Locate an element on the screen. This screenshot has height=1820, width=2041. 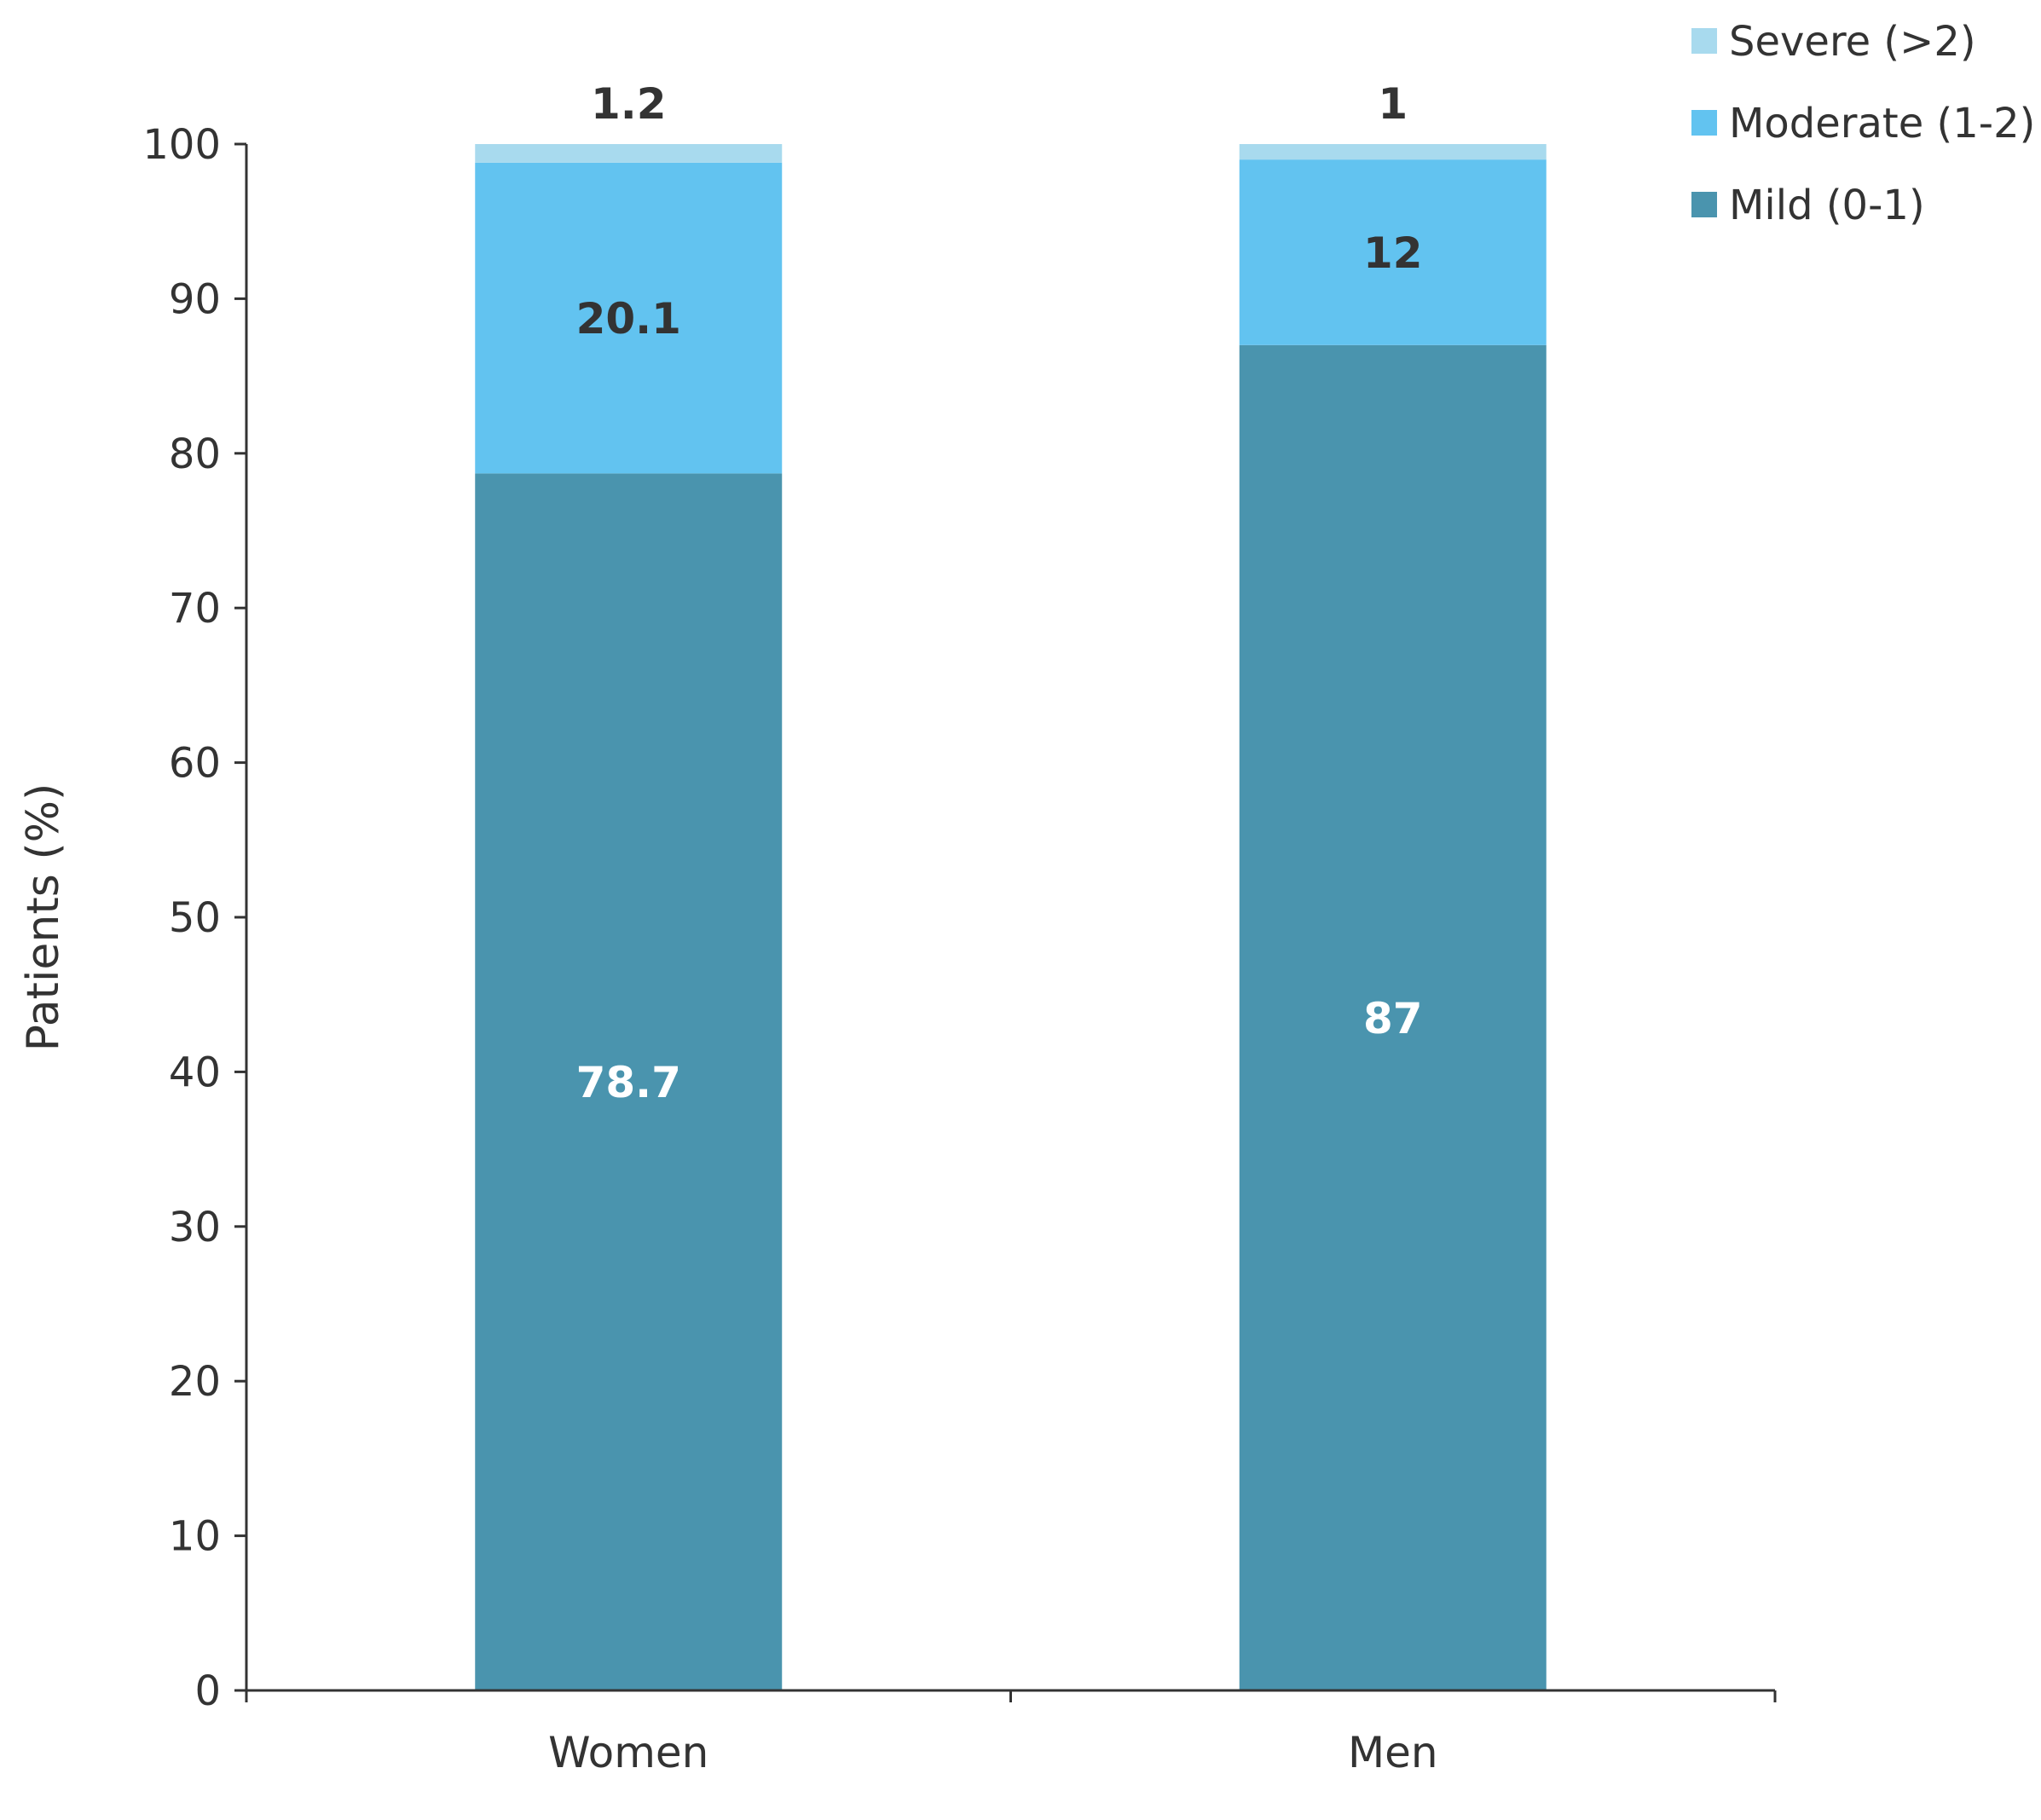
y-ticks-group: 0 10 20 30 40 50 60 70 80 90 100 is located at coordinates (194, 918).